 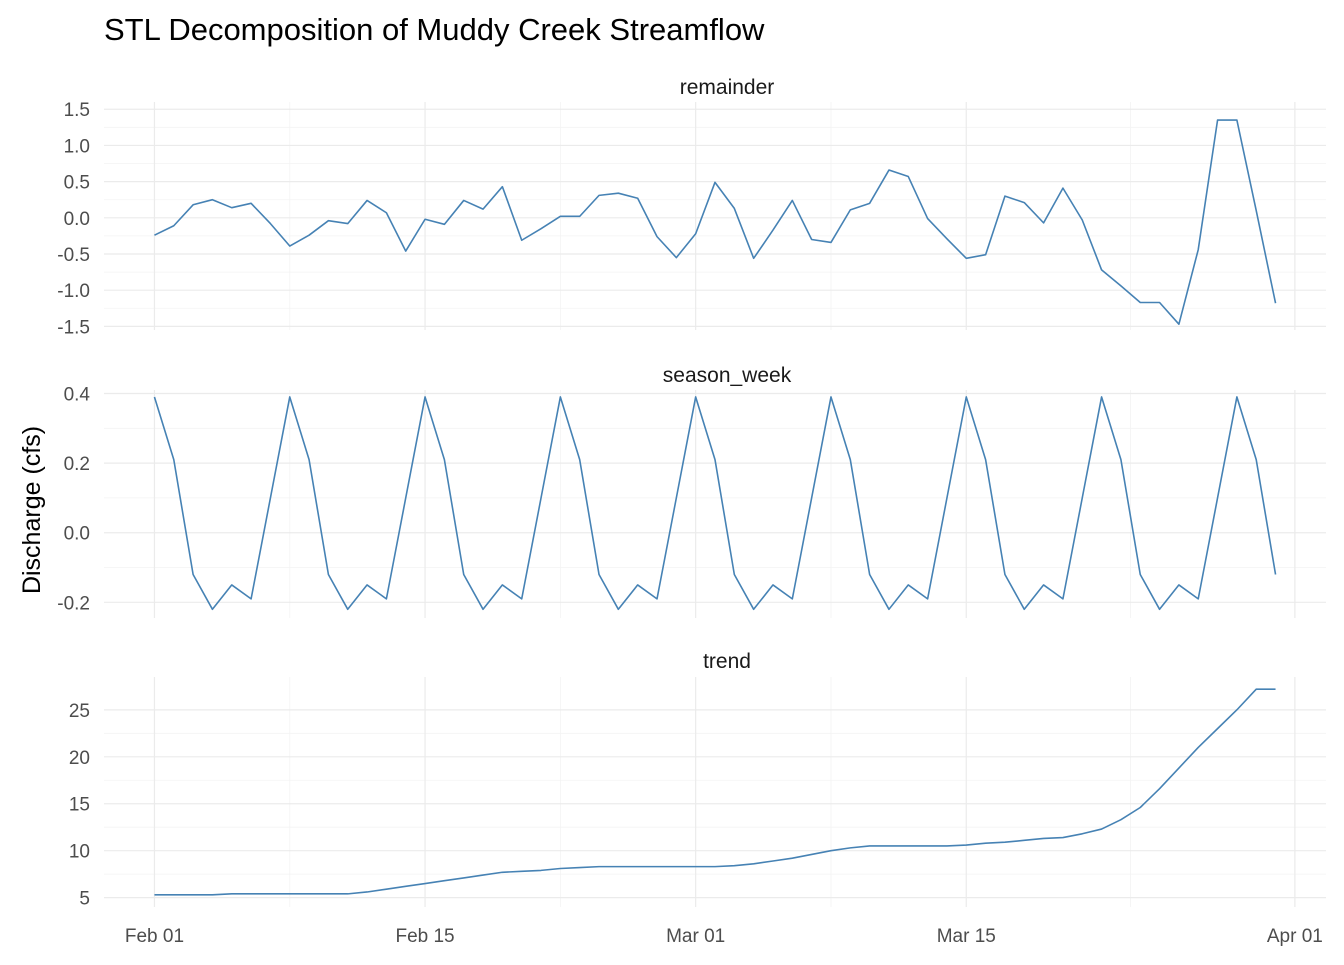 I want to click on x-tick-label: Mar 15, so click(x=966, y=936).